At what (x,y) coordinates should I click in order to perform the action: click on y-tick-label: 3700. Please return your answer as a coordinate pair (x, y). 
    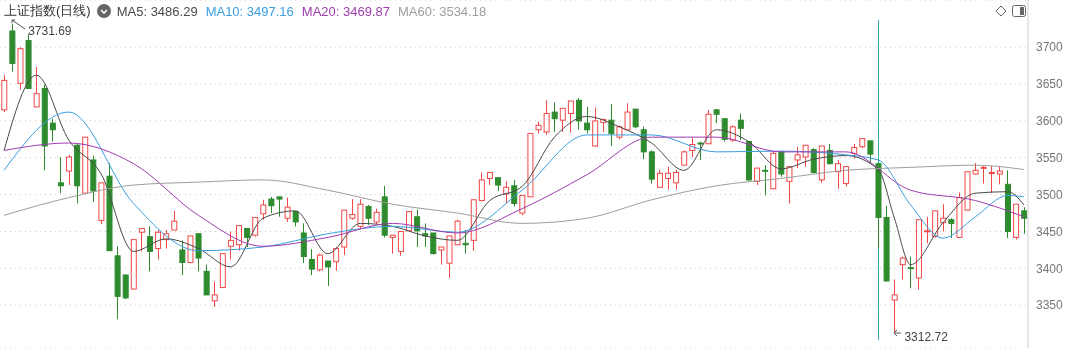
    Looking at the image, I should click on (1050, 47).